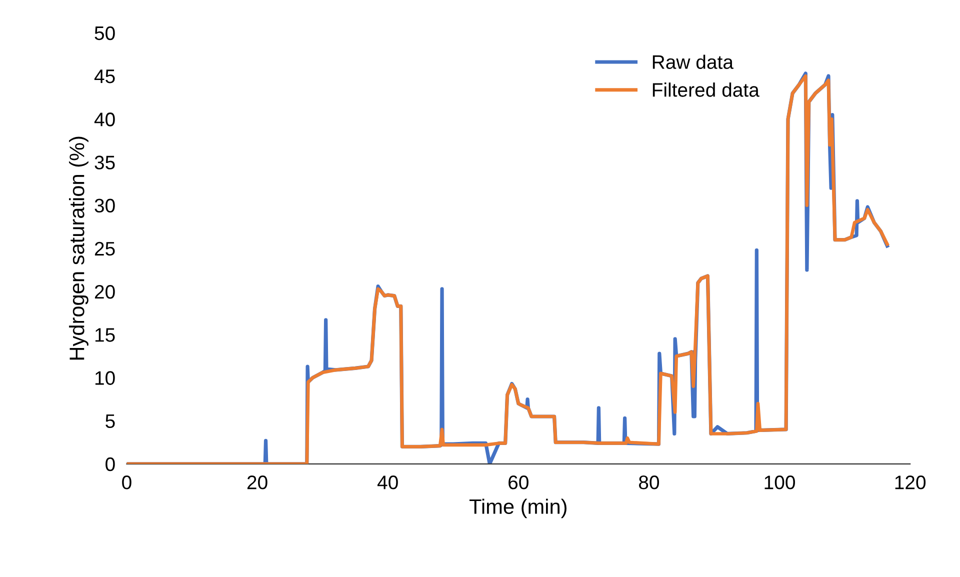 The image size is (960, 577). I want to click on x-tick-label: 0, so click(127, 483).